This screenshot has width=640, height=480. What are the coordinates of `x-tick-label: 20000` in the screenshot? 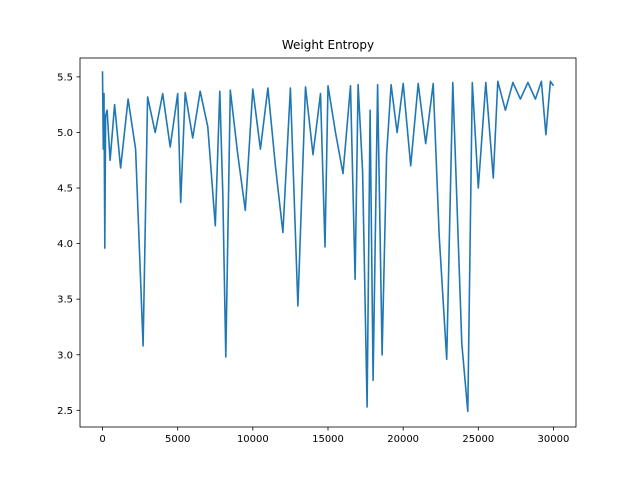 It's located at (403, 439).